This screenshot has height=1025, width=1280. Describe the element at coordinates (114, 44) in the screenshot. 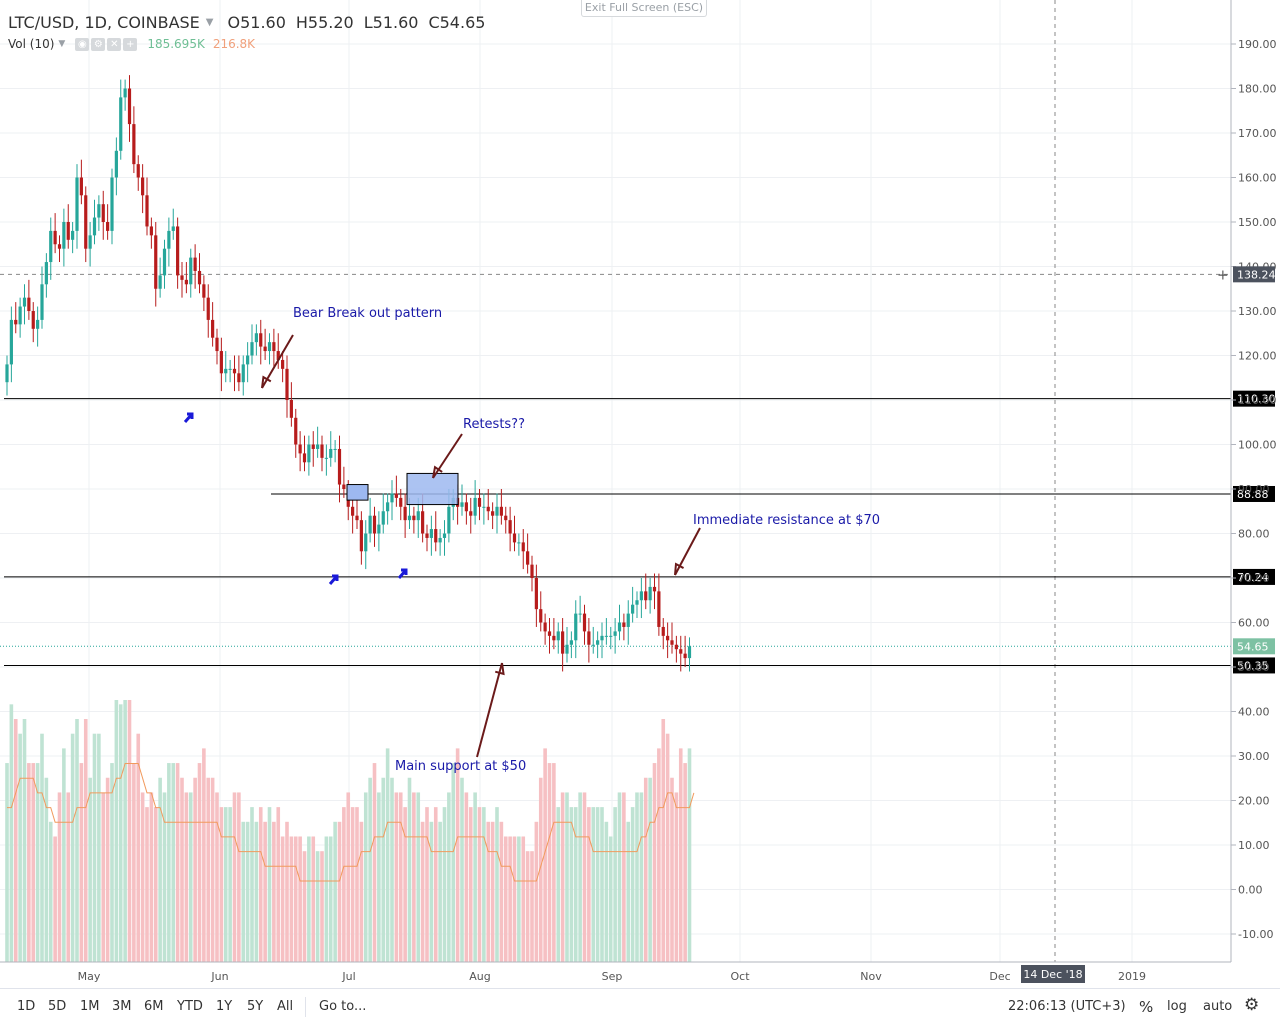

I see `close-icon: ✕` at that location.